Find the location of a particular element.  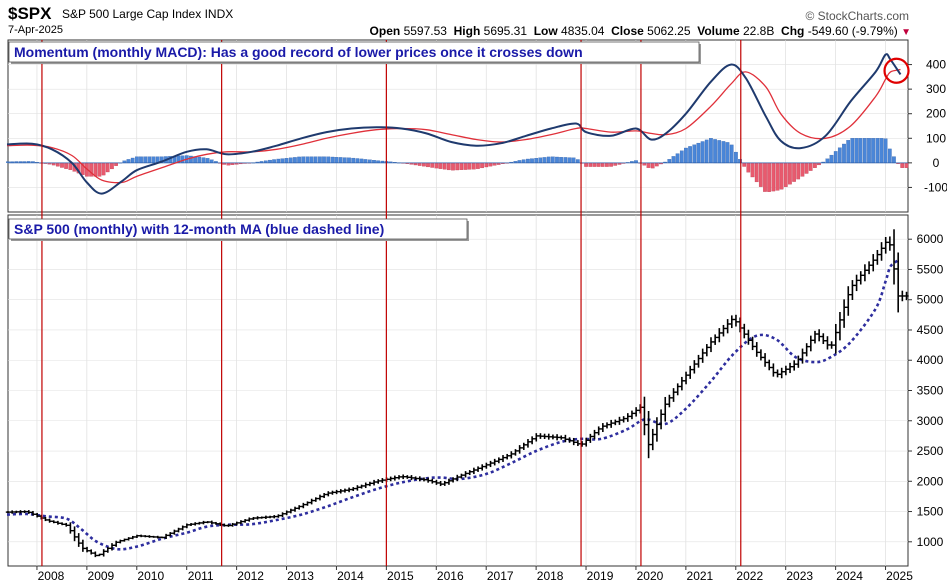

x-tick-label: 2015 is located at coordinates (400, 575).